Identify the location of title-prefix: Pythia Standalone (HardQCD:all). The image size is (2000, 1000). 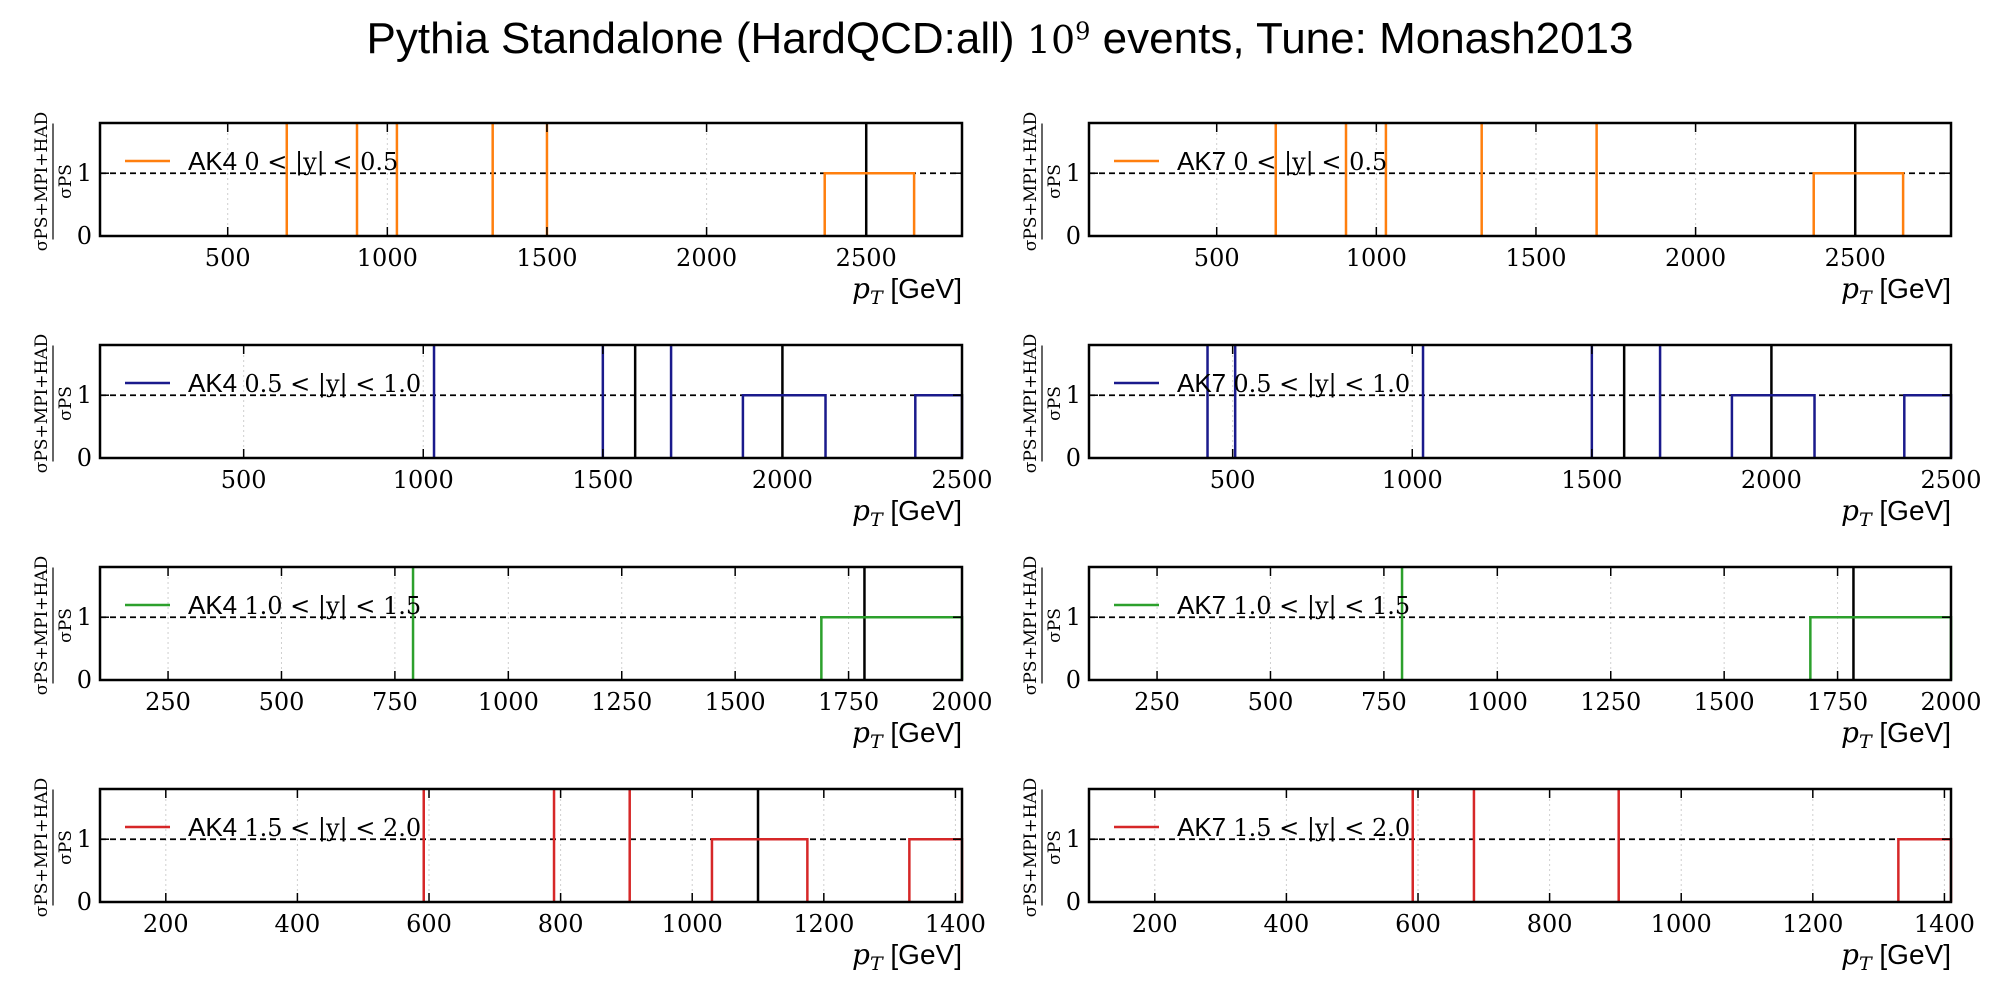
(696, 38).